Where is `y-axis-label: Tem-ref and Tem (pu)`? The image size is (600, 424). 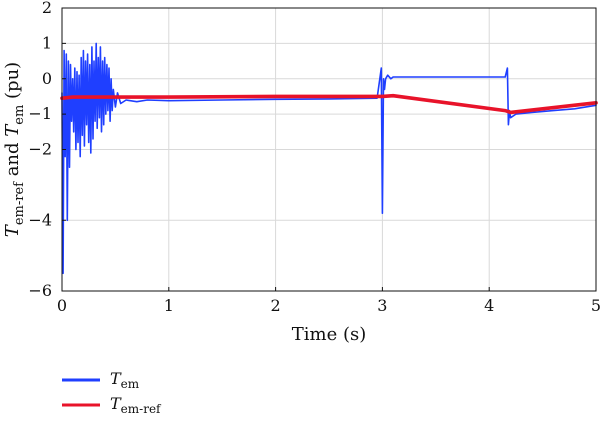
y-axis-label: Tem-ref and Tem (pu) is located at coordinates (14, 149).